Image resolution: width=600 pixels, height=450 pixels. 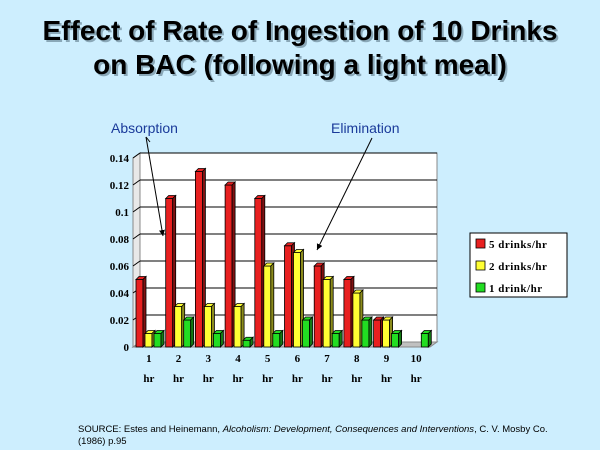 What do you see at coordinates (516, 289) in the screenshot?
I see `legend-label: 1 drink/hr` at bounding box center [516, 289].